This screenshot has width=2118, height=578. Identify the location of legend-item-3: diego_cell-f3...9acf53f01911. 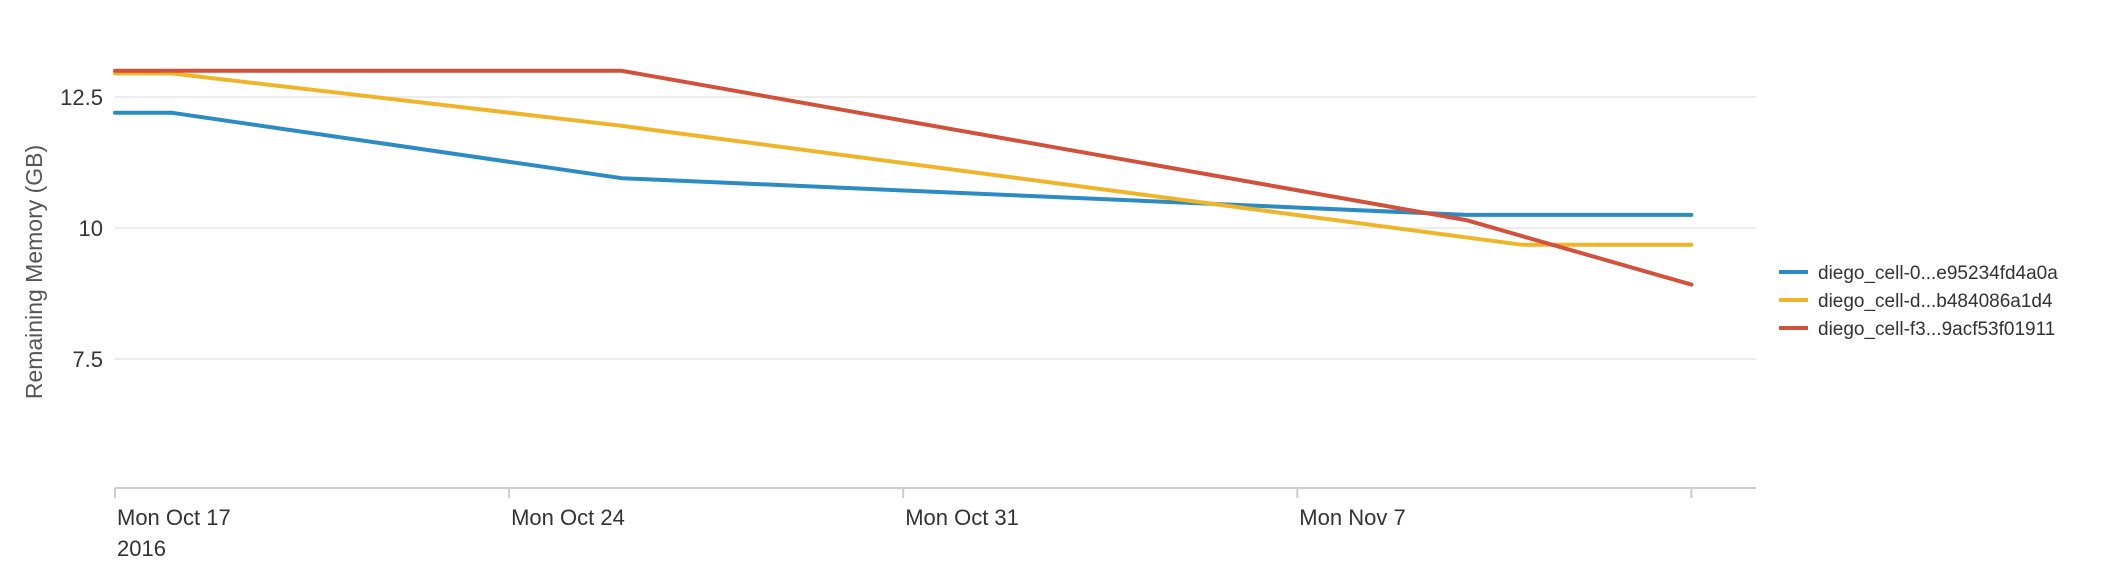
(1917, 329).